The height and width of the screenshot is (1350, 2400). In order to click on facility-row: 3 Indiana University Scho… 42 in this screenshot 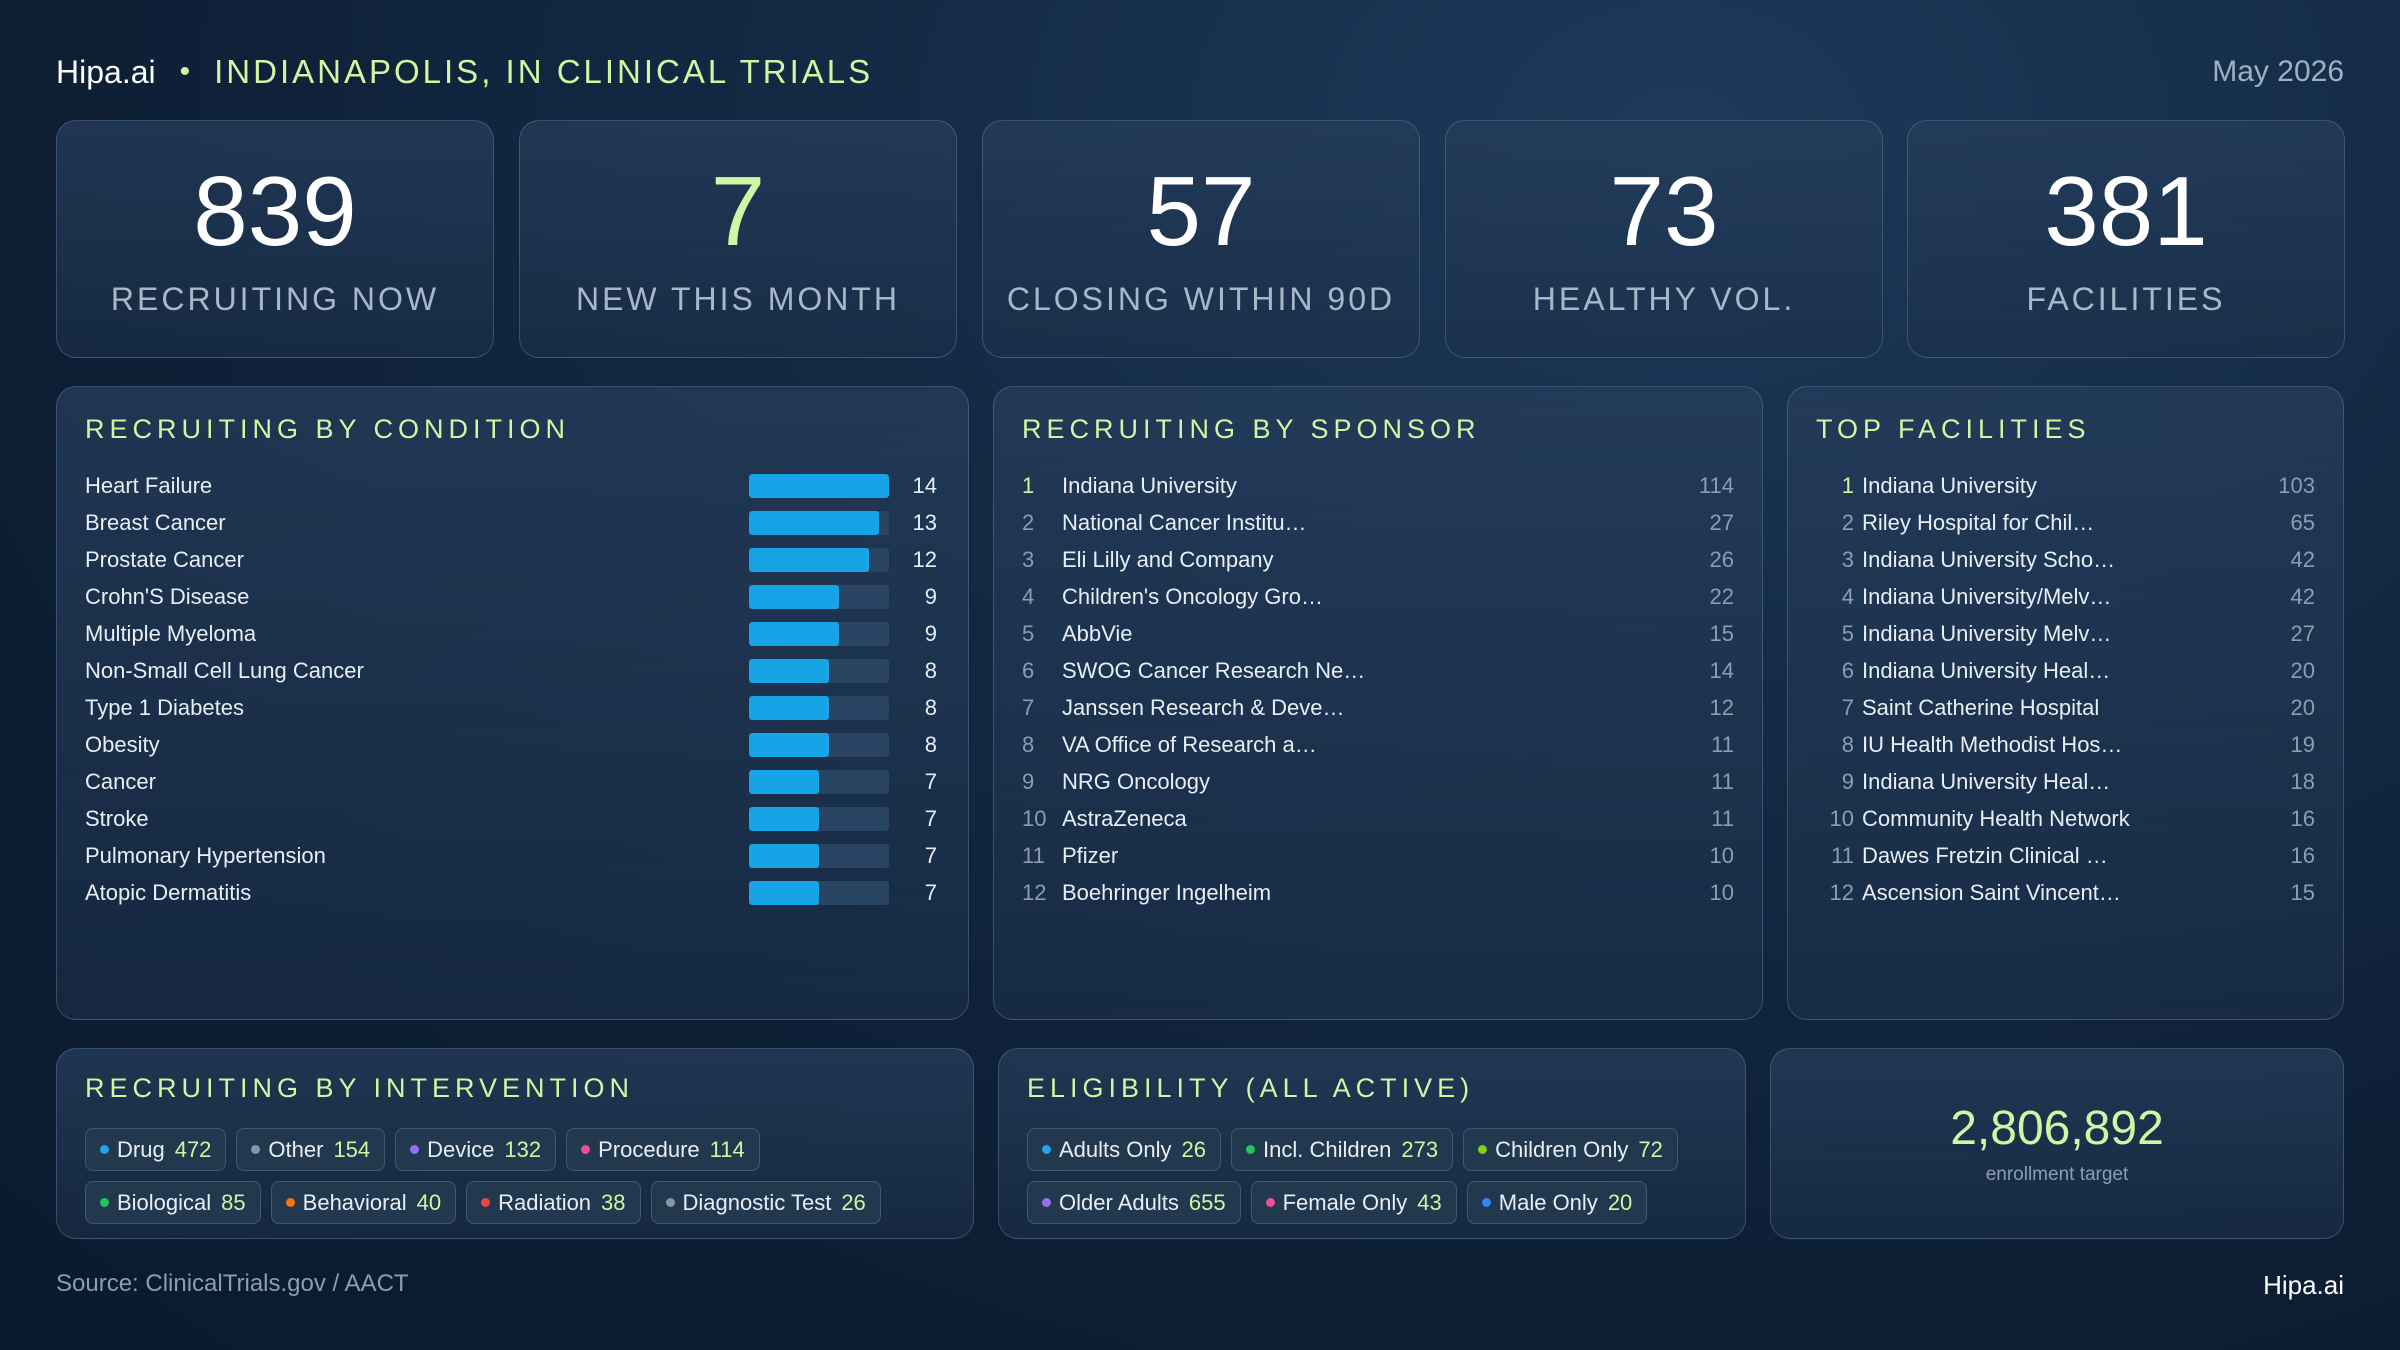, I will do `click(2065, 559)`.